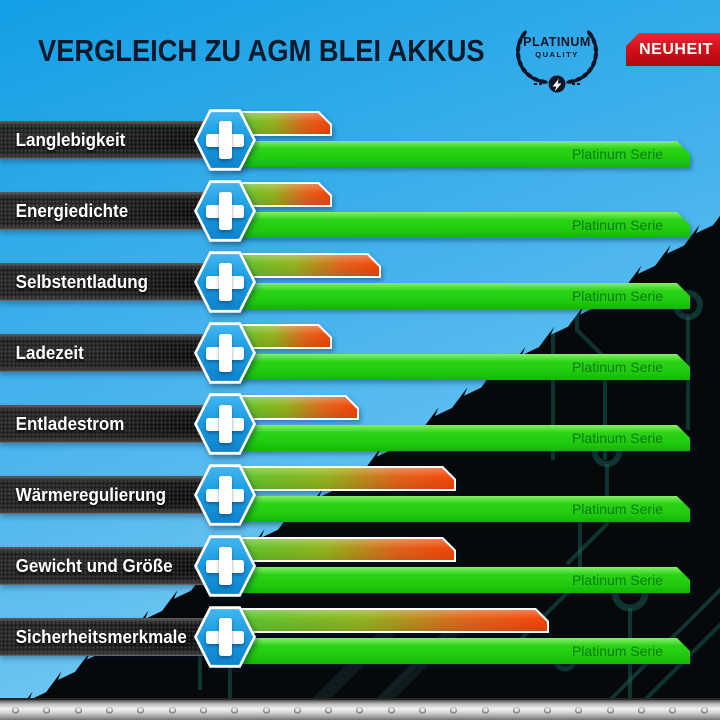  Describe the element at coordinates (557, 42) in the screenshot. I see `badge-line1: PLATINUM` at that location.